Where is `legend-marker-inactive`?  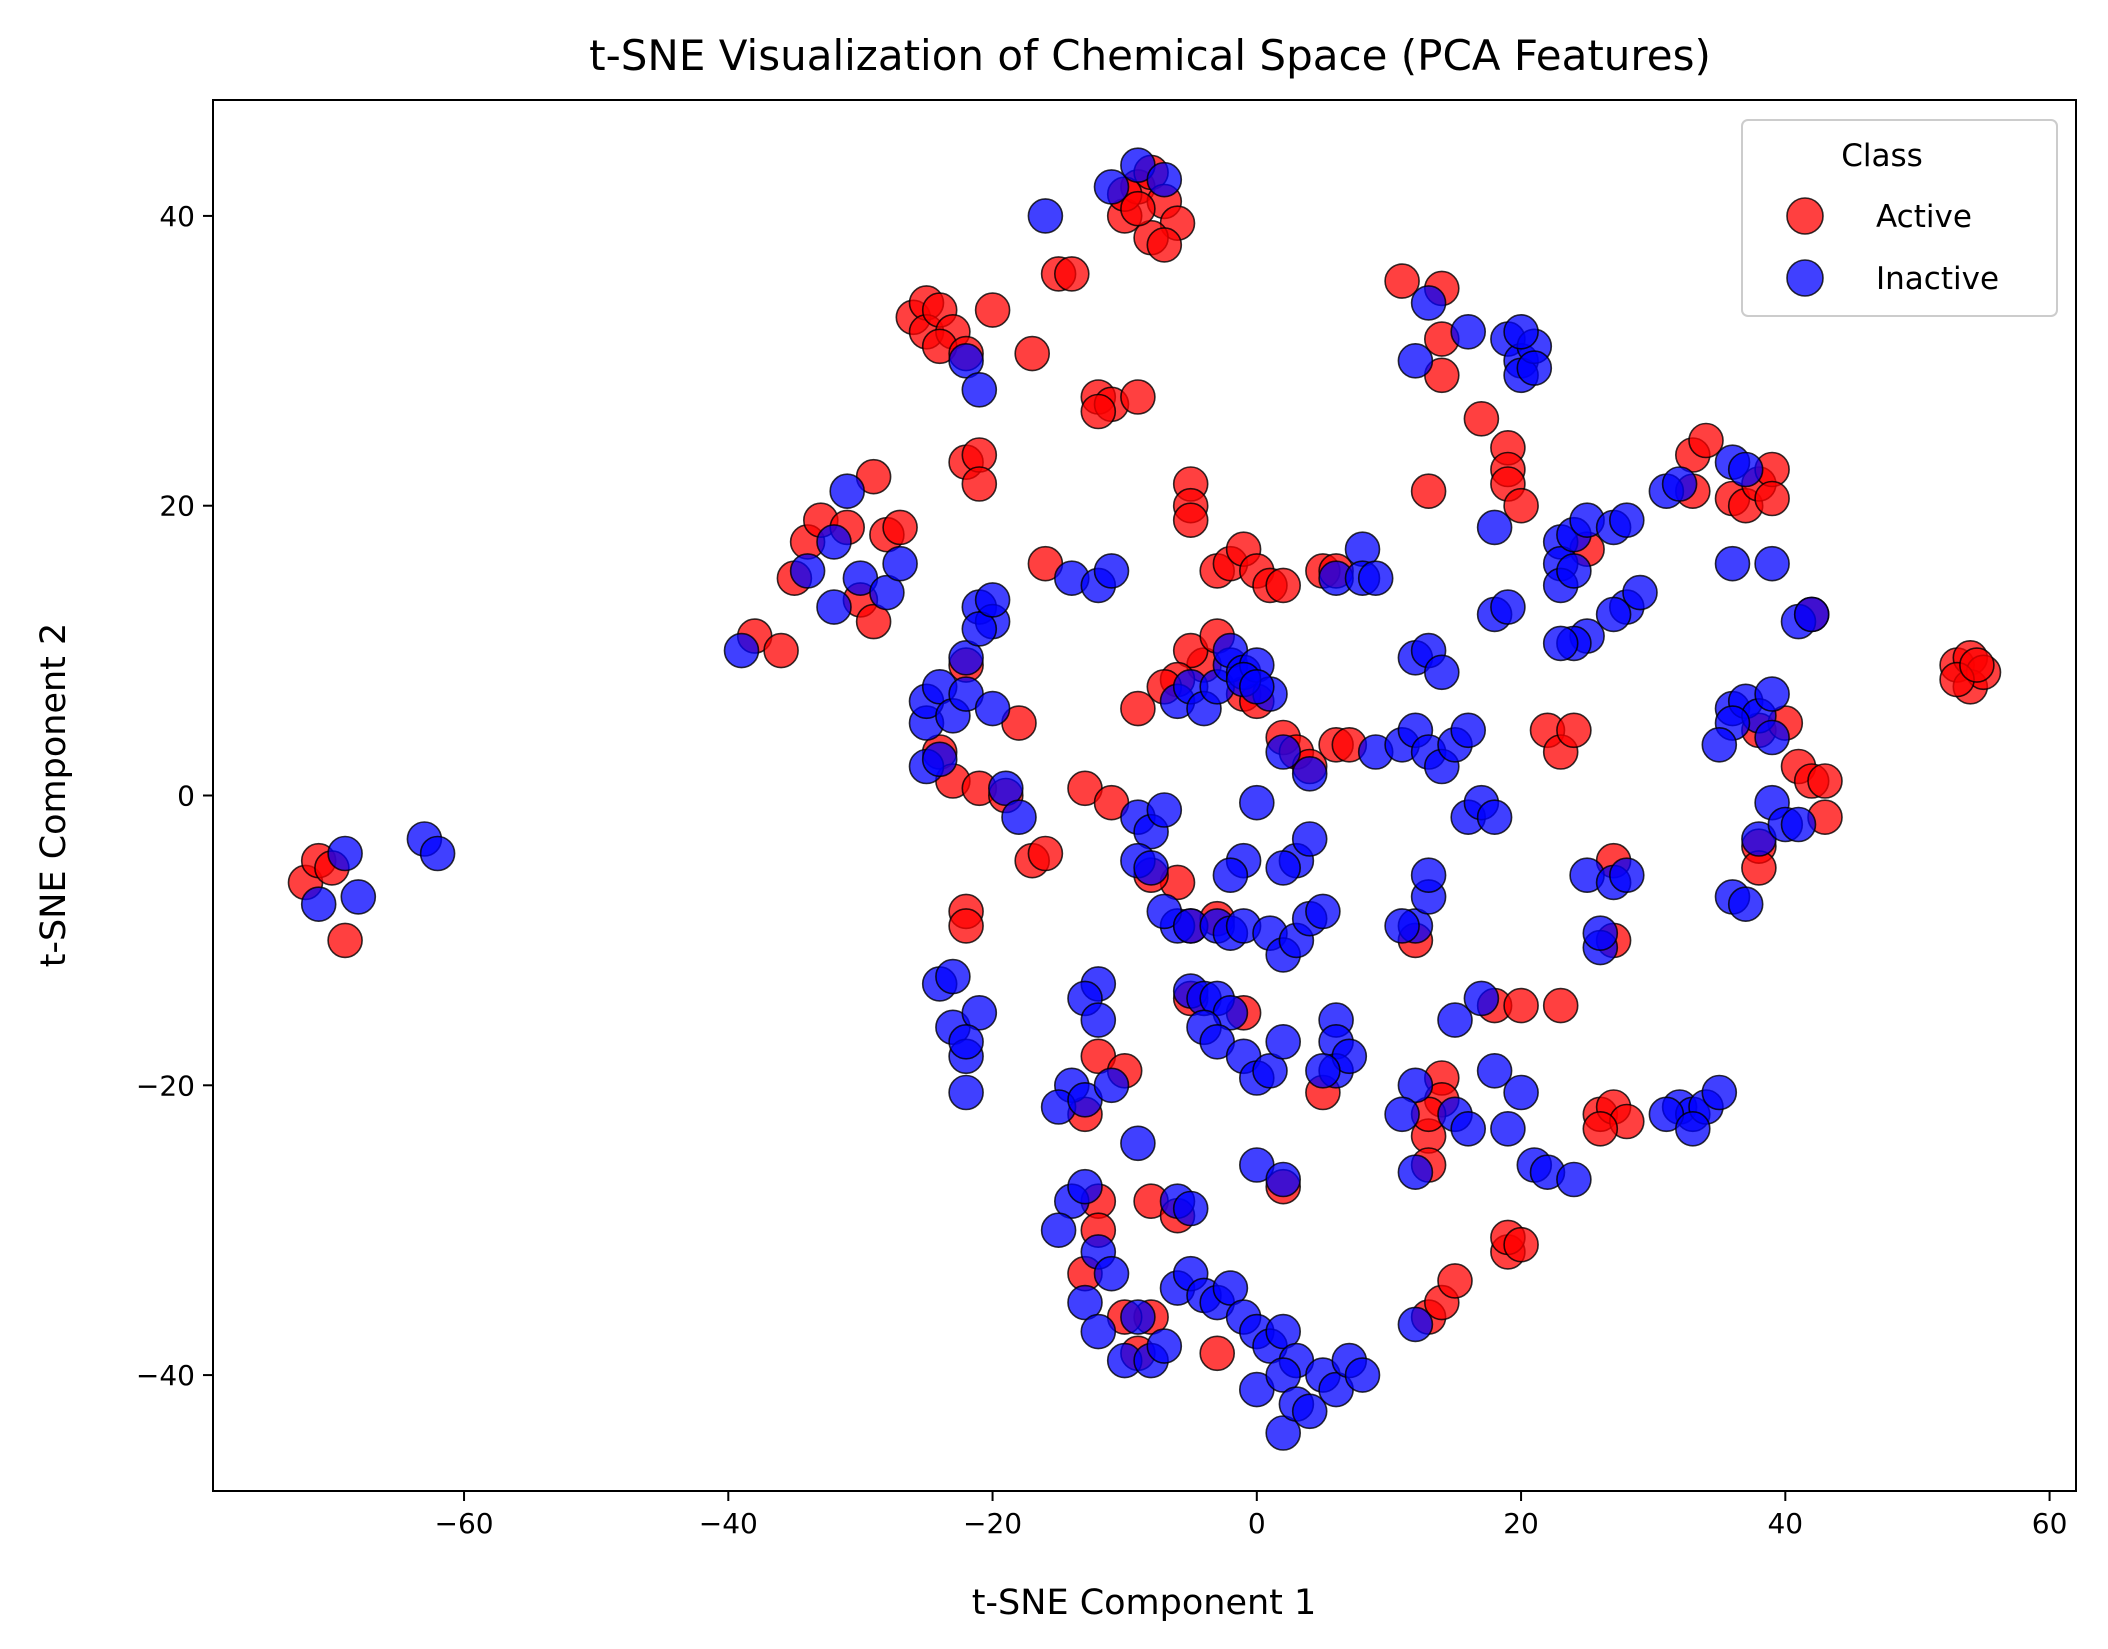 legend-marker-inactive is located at coordinates (1805, 278).